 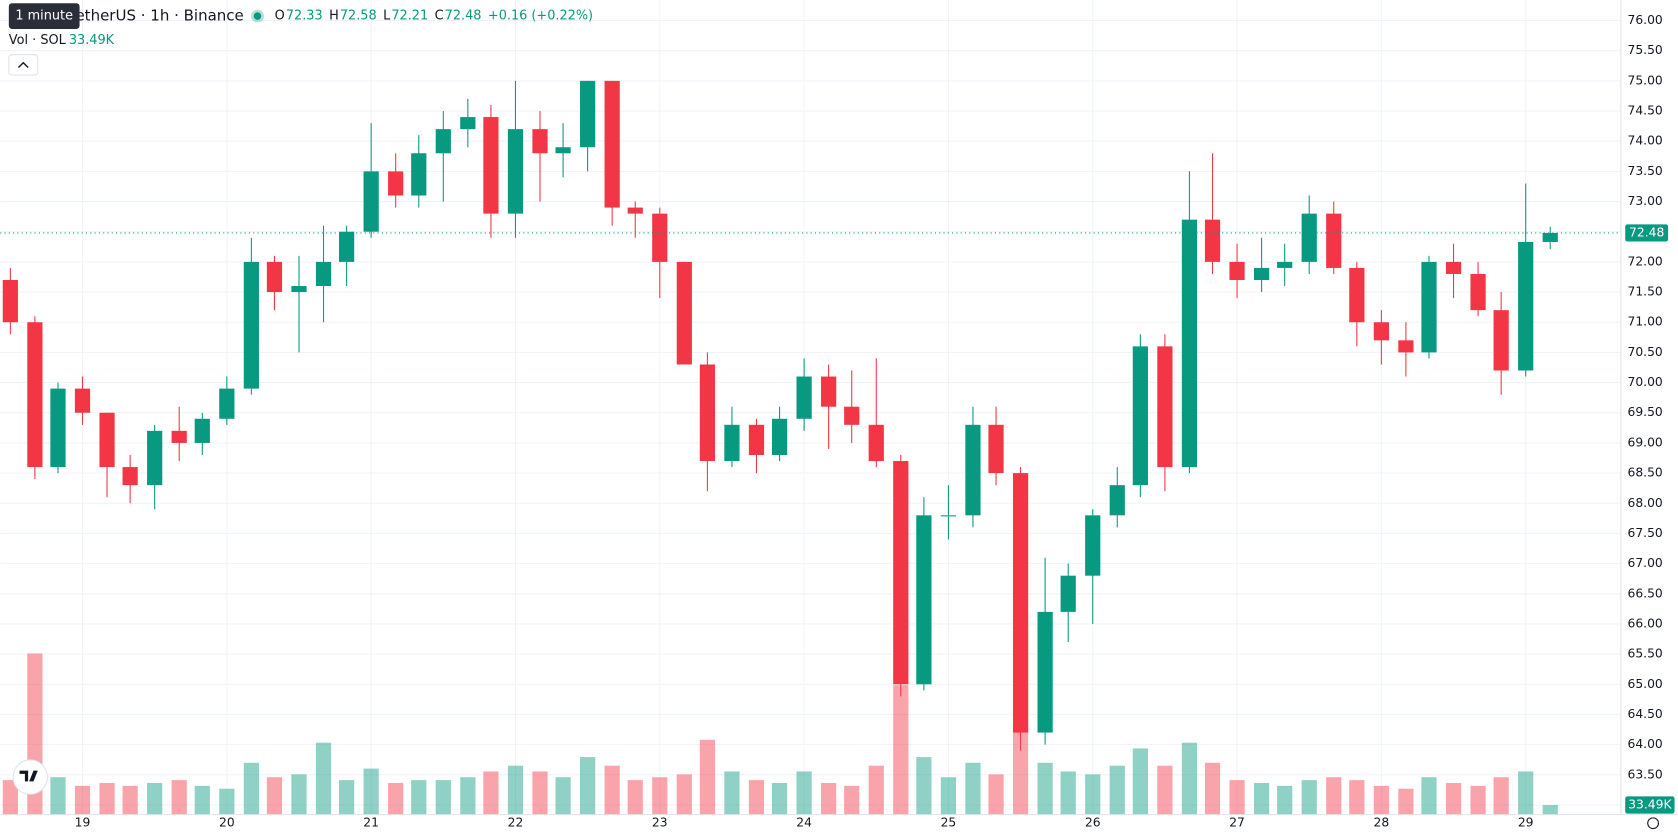 I want to click on logo-badge, so click(x=30, y=777).